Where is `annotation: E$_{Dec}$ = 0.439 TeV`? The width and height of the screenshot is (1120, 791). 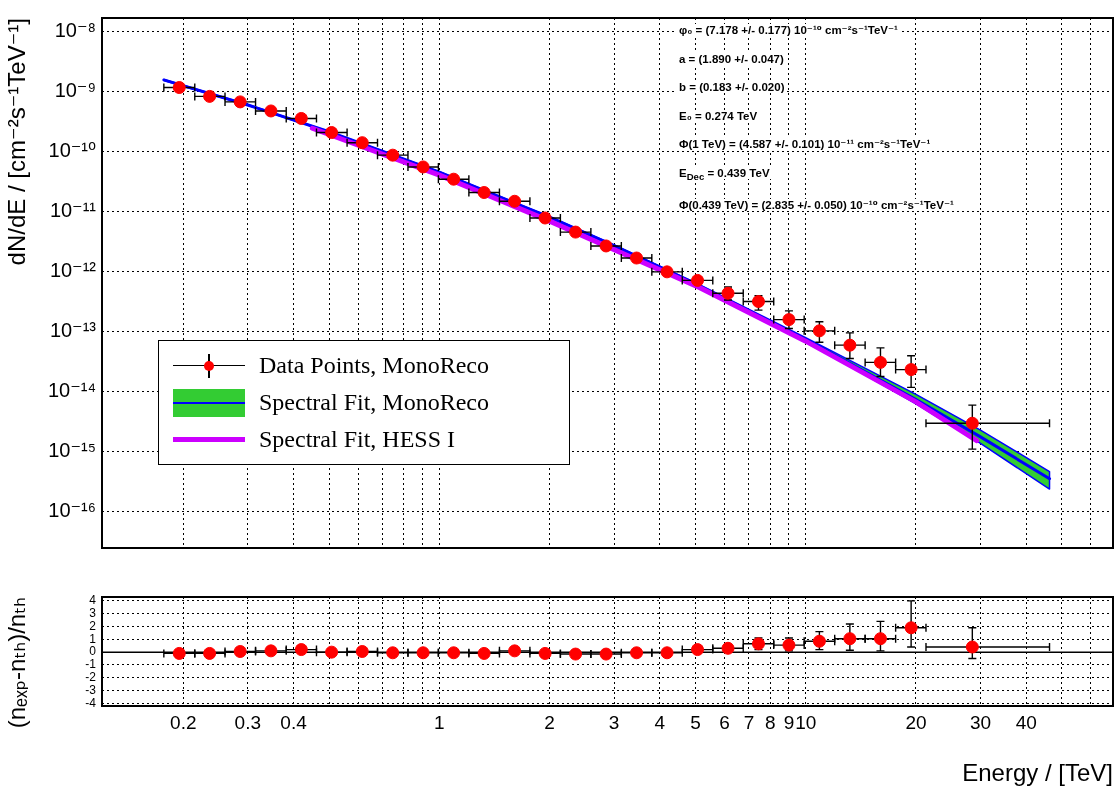 annotation: E$_{Dec}$ = 0.439 TeV is located at coordinates (724, 174).